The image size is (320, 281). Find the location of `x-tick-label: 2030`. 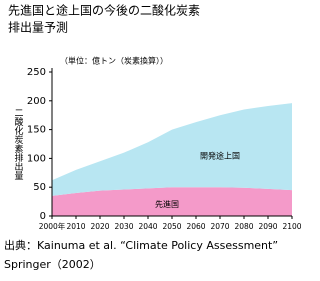

x-tick-label: 2030 is located at coordinates (123, 226).